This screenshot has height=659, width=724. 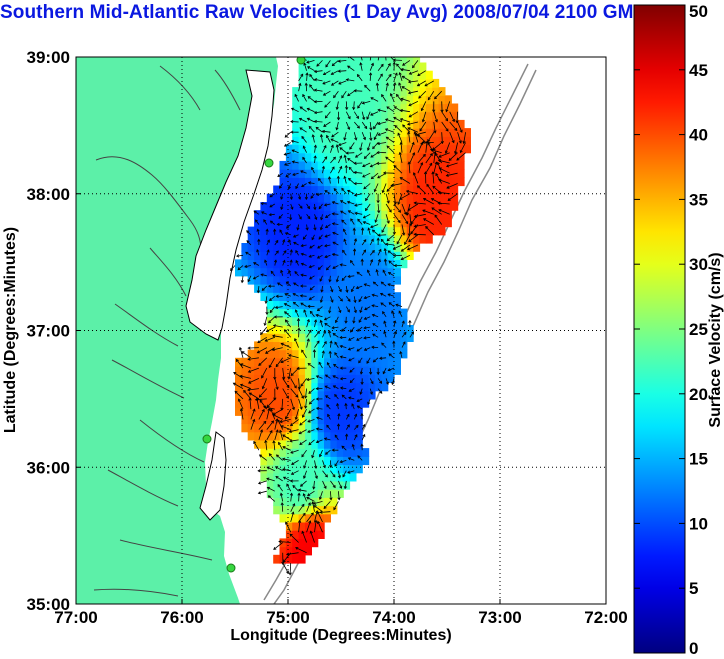 What do you see at coordinates (48, 604) in the screenshot?
I see `y-tick-label: 35:00` at bounding box center [48, 604].